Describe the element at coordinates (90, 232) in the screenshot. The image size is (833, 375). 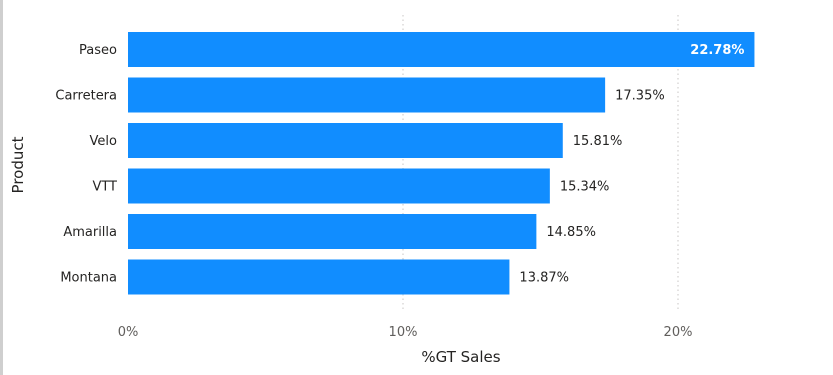
I see `y-tick-label: Amarilla` at that location.